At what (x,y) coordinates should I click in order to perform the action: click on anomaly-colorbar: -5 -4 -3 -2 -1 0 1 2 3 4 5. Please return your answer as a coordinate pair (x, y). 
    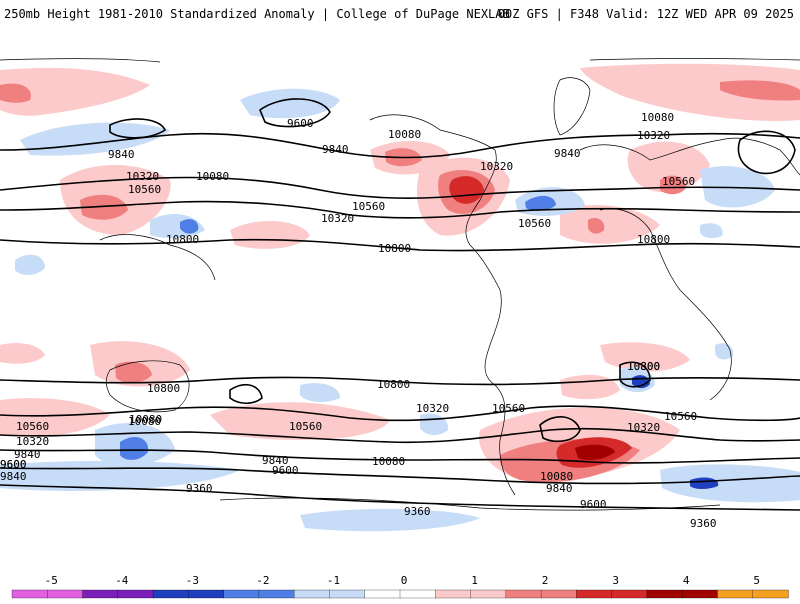
    Looking at the image, I should click on (400, 580).